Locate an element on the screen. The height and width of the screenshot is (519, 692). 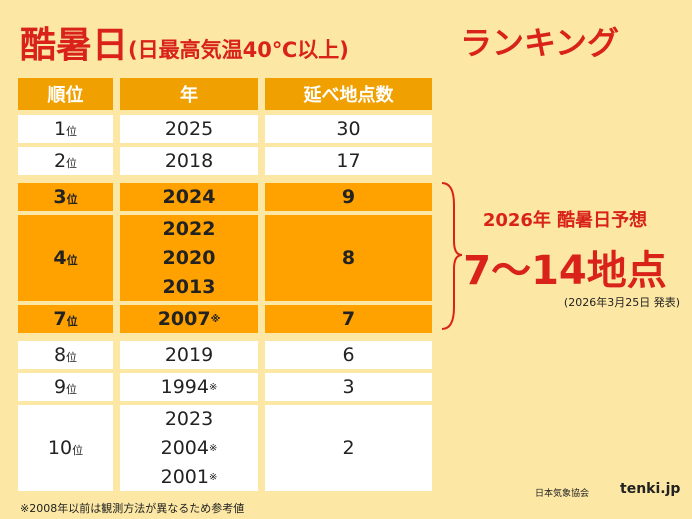
rank-number: 8 is located at coordinates (60, 355).